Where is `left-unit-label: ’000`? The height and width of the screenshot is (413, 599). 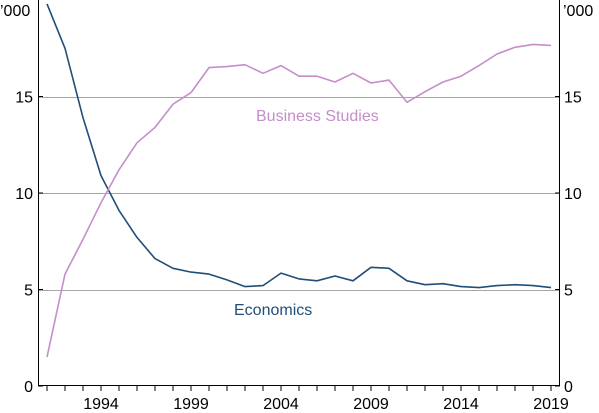 left-unit-label: ’000 is located at coordinates (15, 11).